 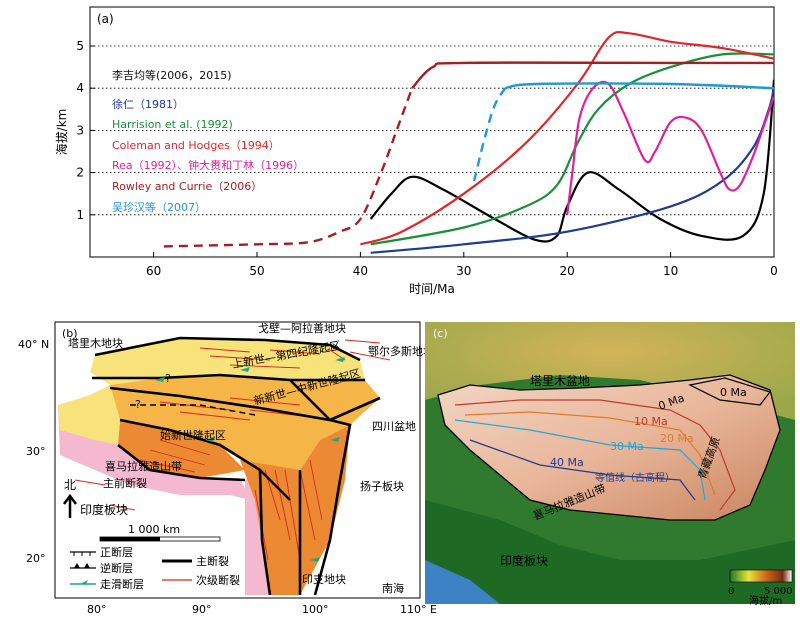 What do you see at coordinates (567, 462) in the screenshot?
I see `contour-label-40ma: 40 Ma` at bounding box center [567, 462].